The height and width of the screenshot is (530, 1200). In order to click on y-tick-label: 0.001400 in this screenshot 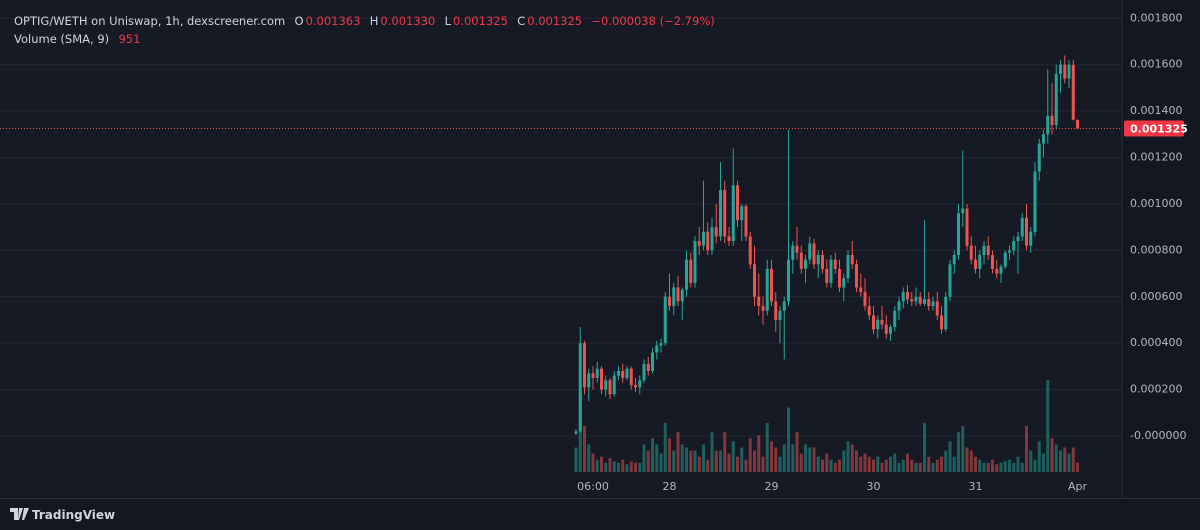, I will do `click(1156, 110)`.